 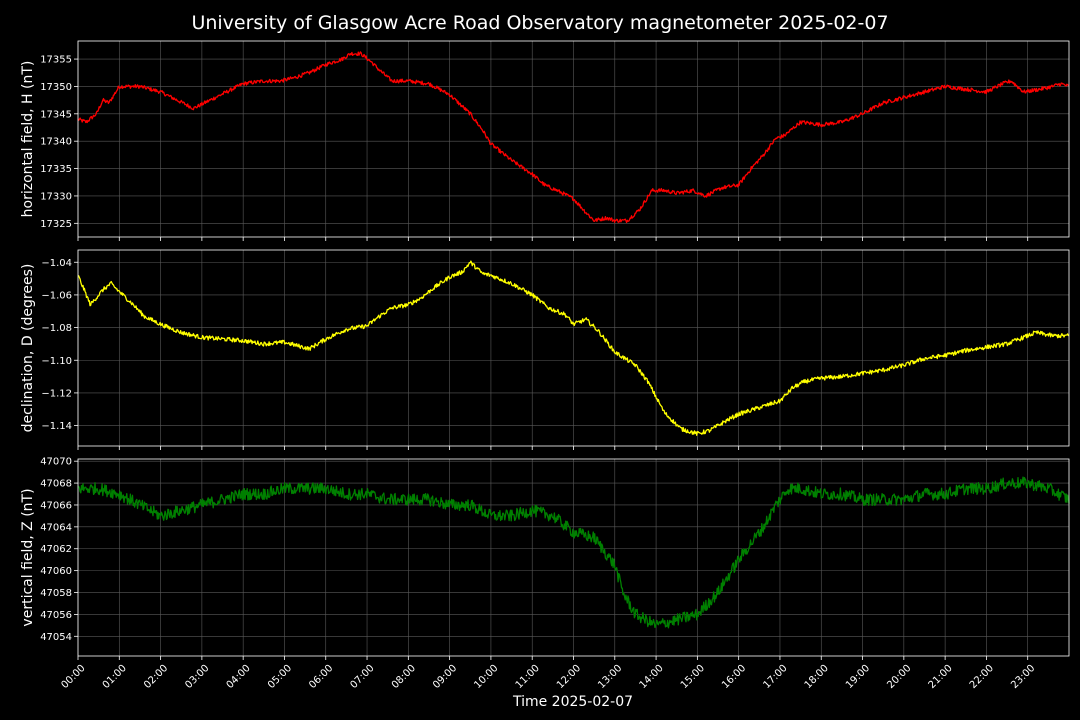 I want to click on y-axis-label: vertical field, Z (nT), so click(x=28, y=557).